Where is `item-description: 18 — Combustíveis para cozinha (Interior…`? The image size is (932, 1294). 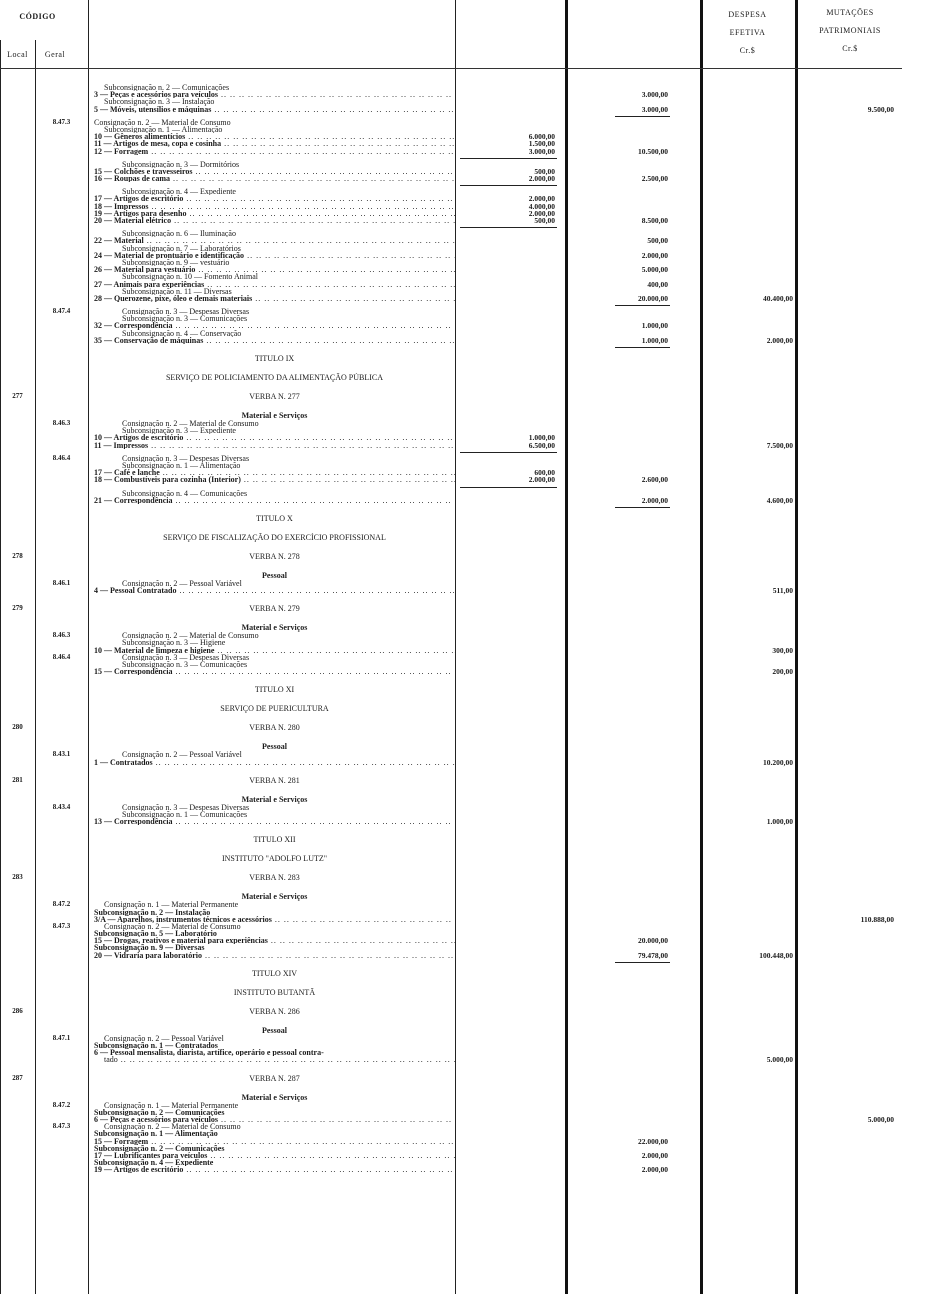 item-description: 18 — Combustíveis para cozinha (Interior… is located at coordinates (271, 479).